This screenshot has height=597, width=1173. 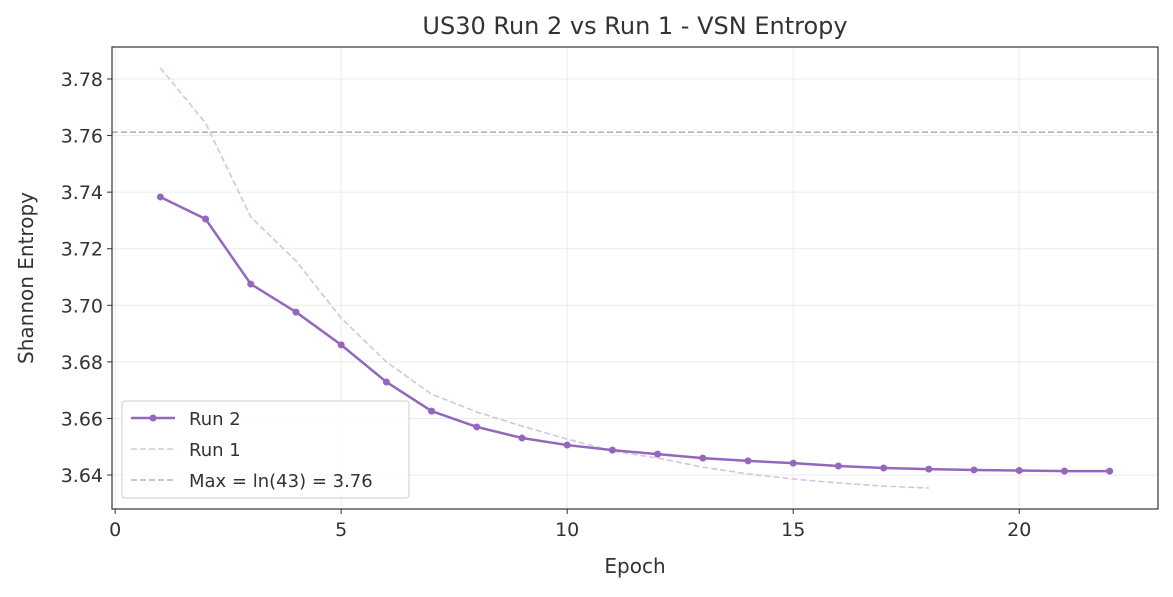 I want to click on legend-label-run2: Run 2, so click(x=215, y=419).